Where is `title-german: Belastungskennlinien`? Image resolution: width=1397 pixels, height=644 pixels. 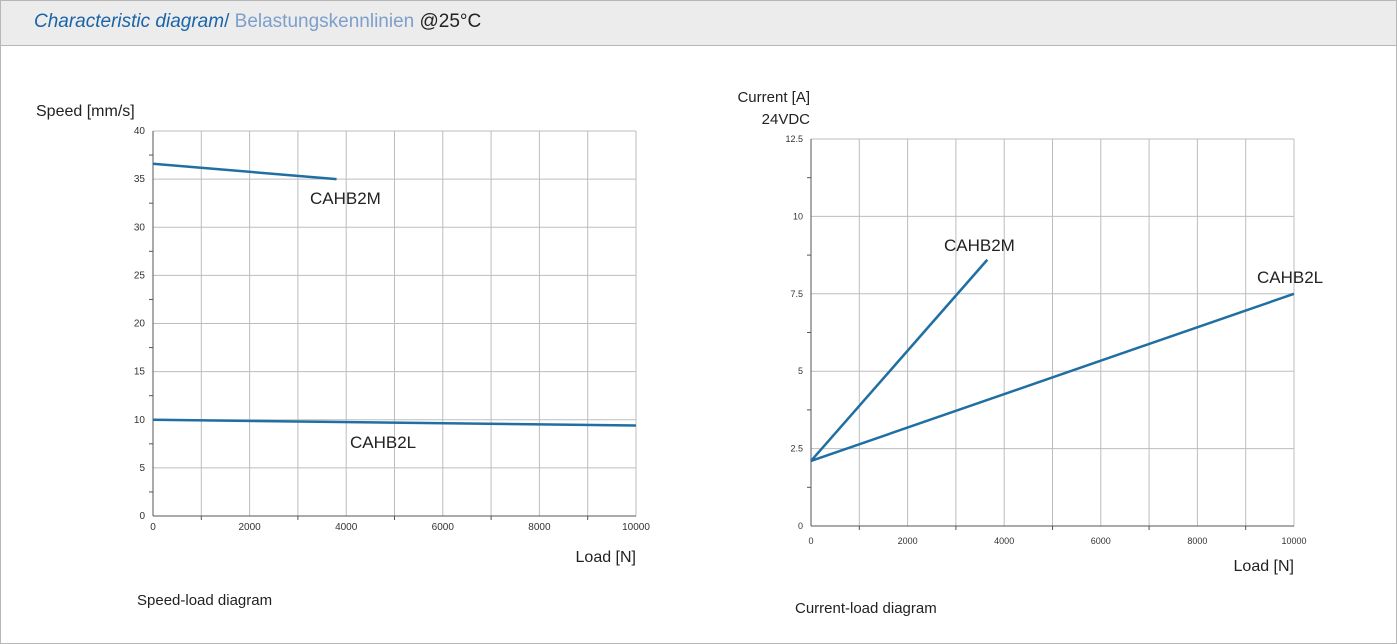
title-german: Belastungskennlinien is located at coordinates (324, 21).